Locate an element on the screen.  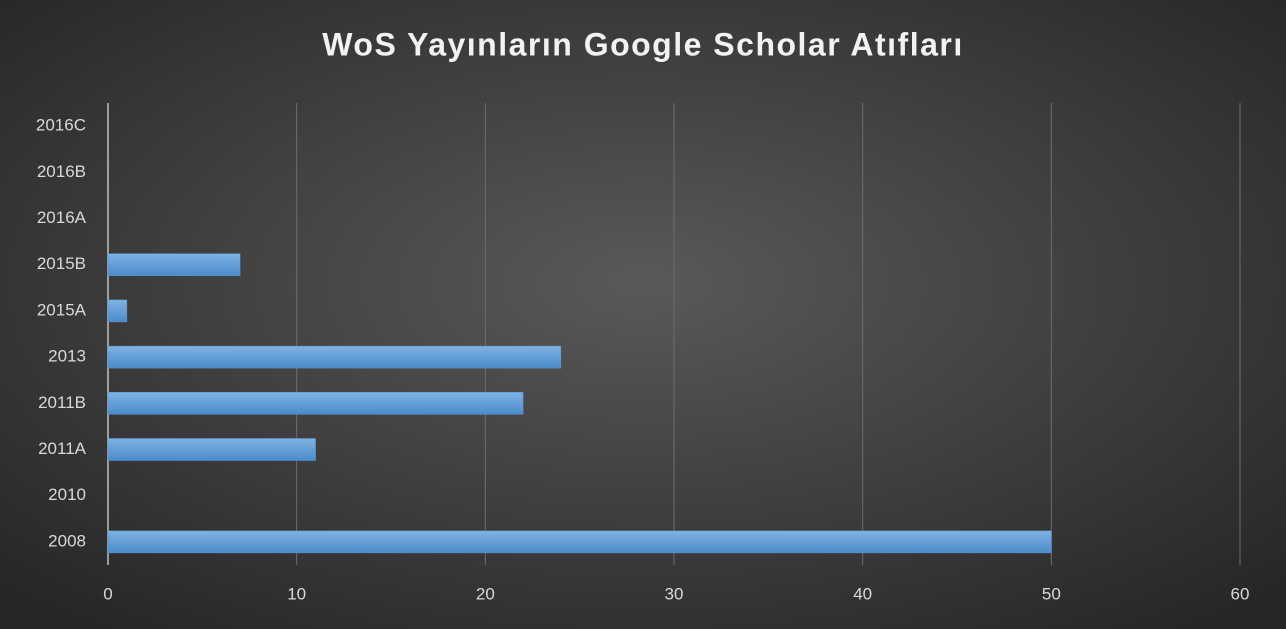
y-tick-label: 2010 is located at coordinates (67, 494).